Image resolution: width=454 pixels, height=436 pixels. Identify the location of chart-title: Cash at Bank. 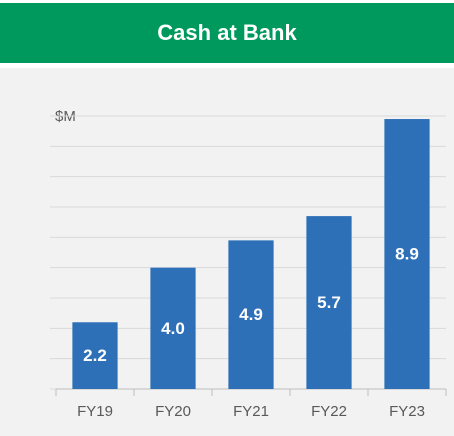
(227, 32).